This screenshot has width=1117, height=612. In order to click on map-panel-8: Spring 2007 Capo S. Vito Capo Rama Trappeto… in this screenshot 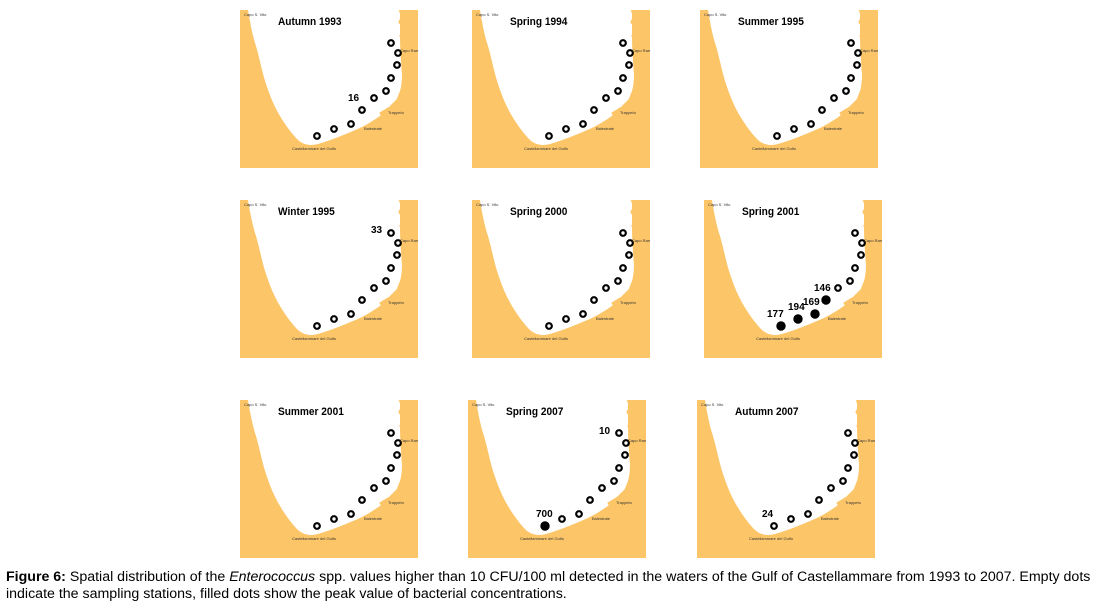, I will do `click(557, 479)`.